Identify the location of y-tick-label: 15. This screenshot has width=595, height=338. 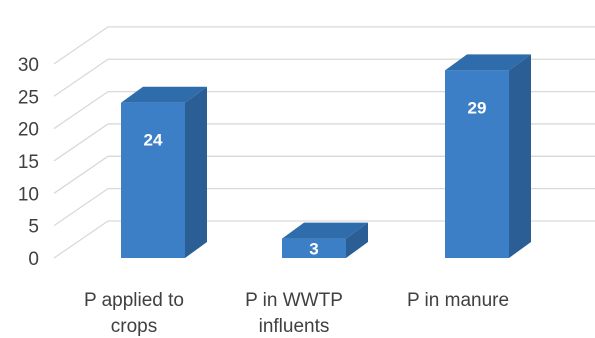
(28, 162).